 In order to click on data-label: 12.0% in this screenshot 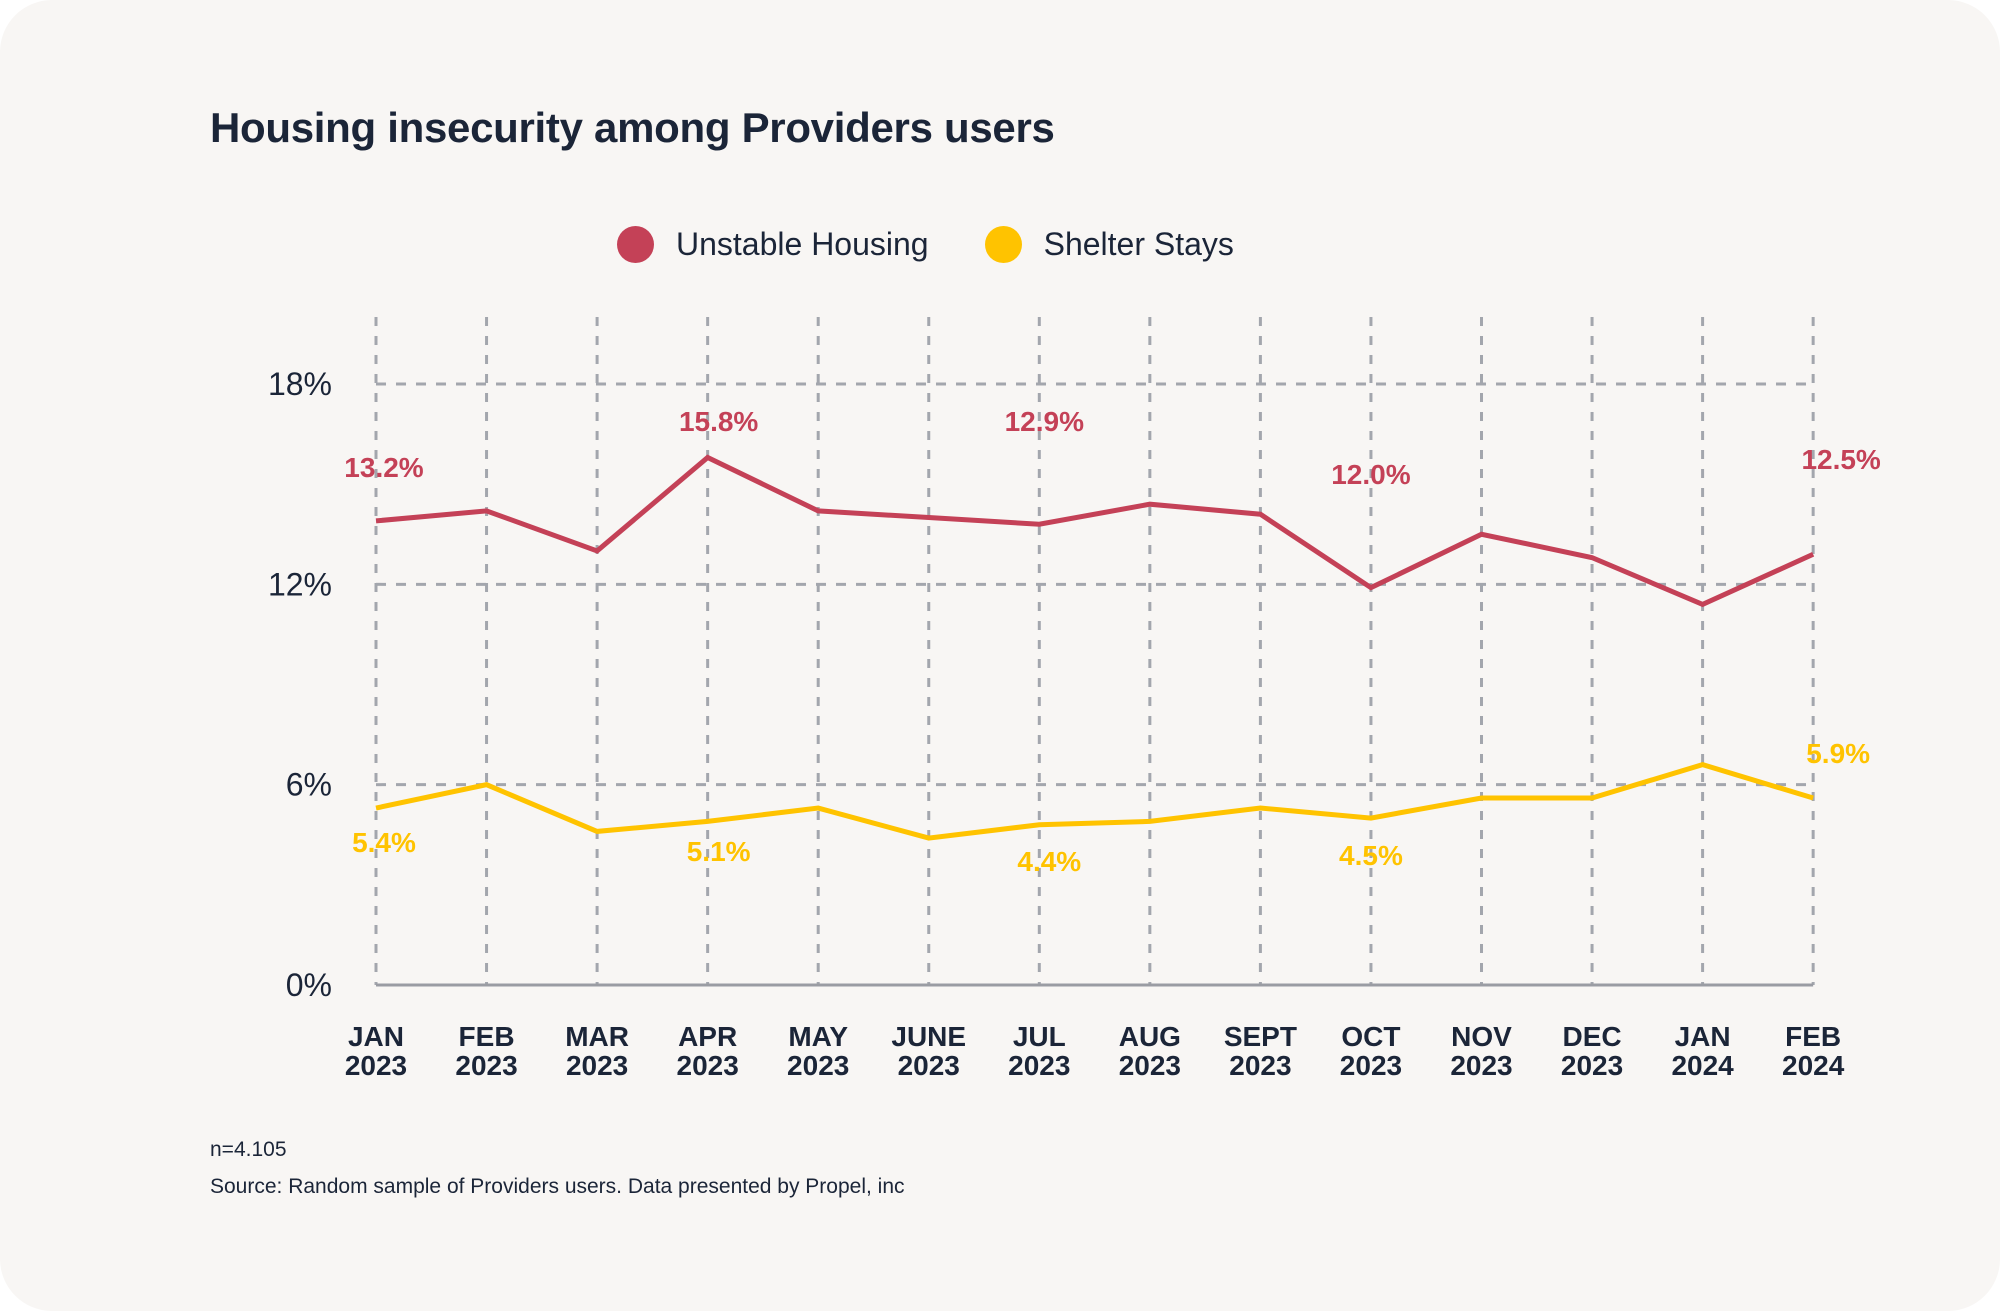, I will do `click(1370, 474)`.